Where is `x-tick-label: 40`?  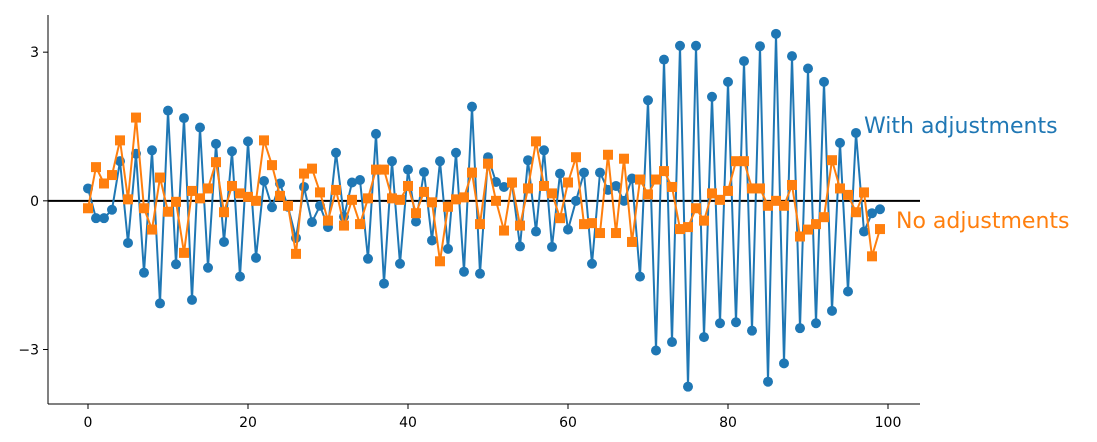 x-tick-label: 40 is located at coordinates (408, 423).